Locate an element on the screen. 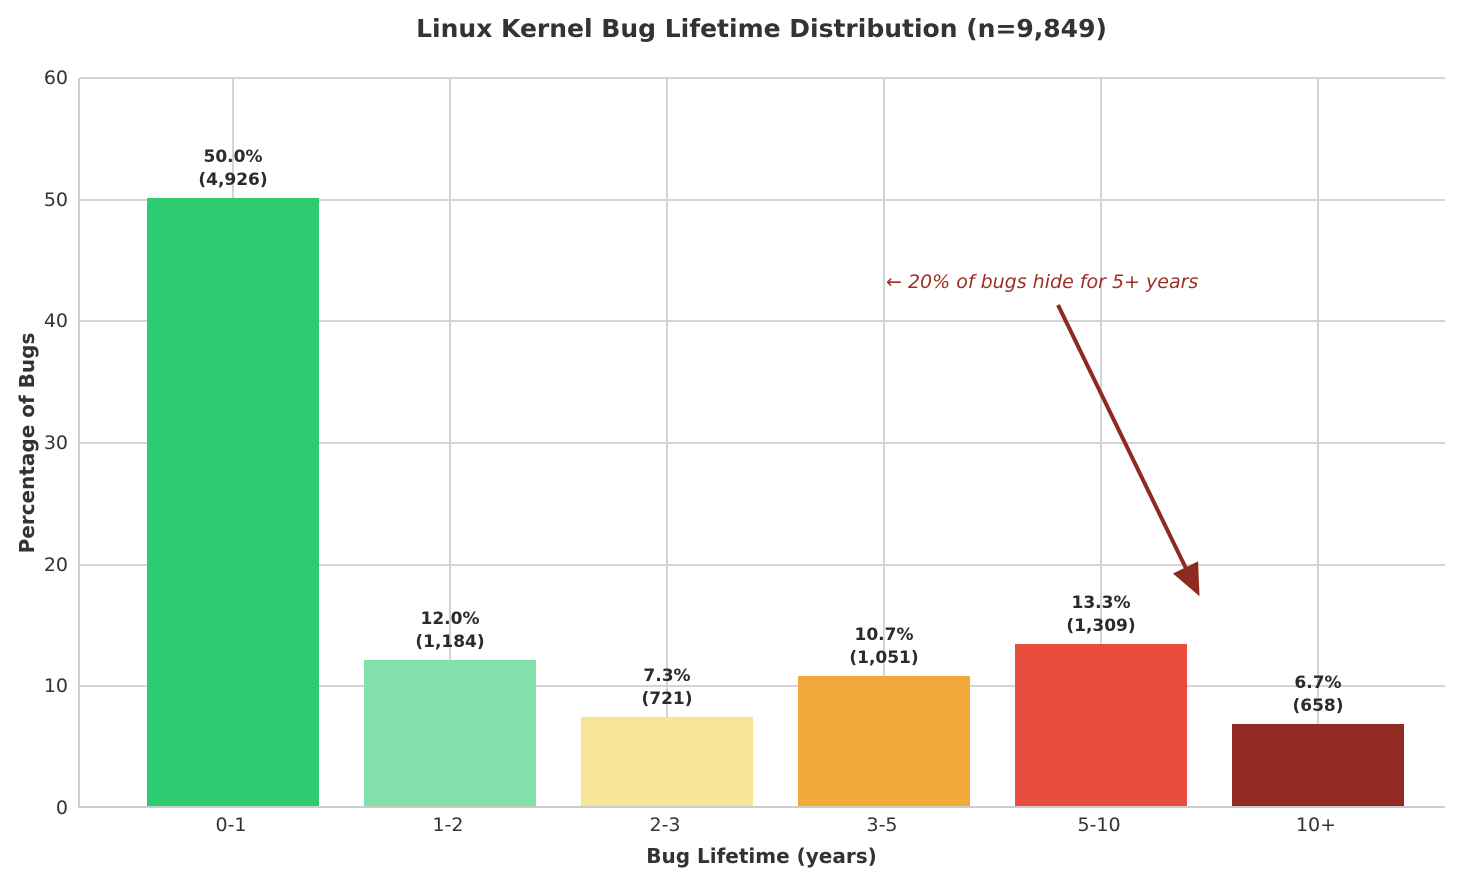 Image resolution: width=1482 pixels, height=886 pixels. y-tick-label: 0 is located at coordinates (61, 808).